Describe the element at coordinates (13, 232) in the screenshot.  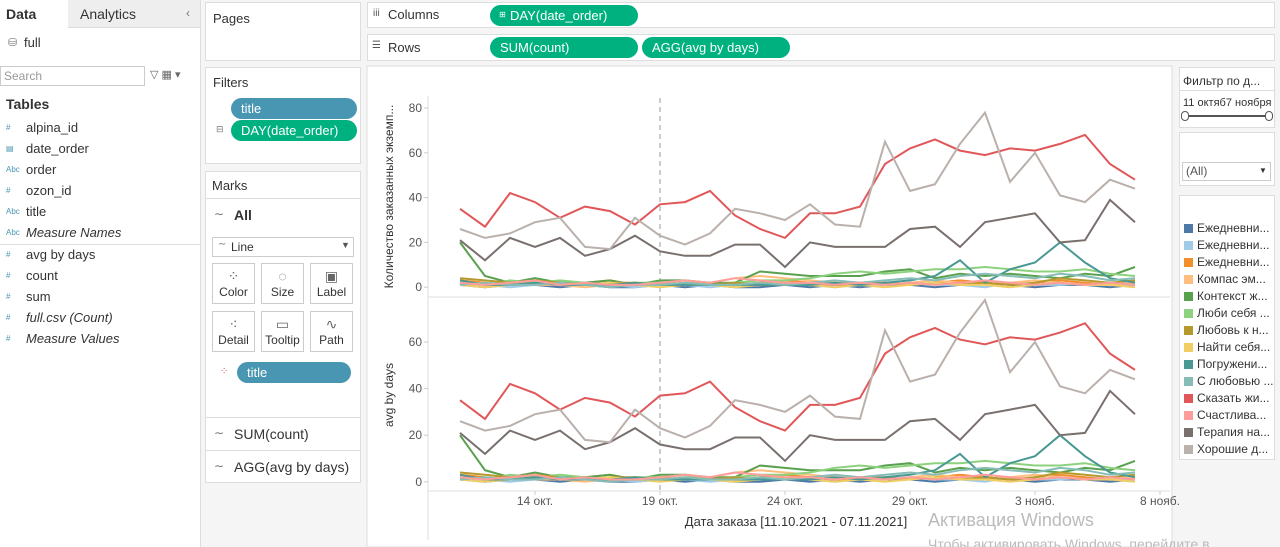
I see `field-icon: Abc` at that location.